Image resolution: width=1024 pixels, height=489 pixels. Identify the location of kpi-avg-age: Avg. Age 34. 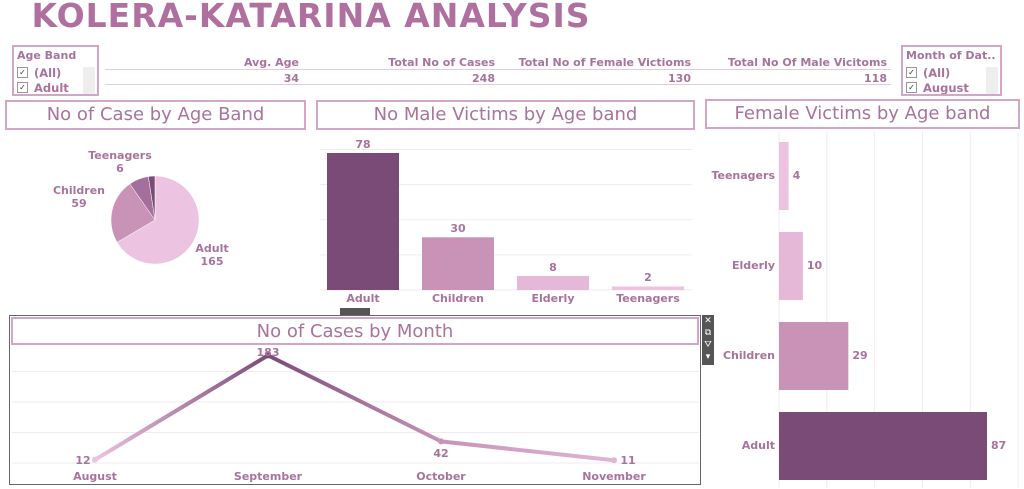
(224, 70).